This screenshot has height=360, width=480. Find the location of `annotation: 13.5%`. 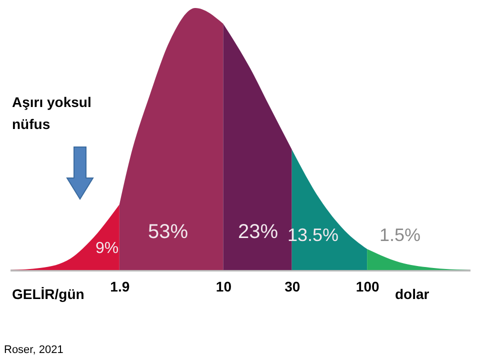

annotation: 13.5% is located at coordinates (313, 235).